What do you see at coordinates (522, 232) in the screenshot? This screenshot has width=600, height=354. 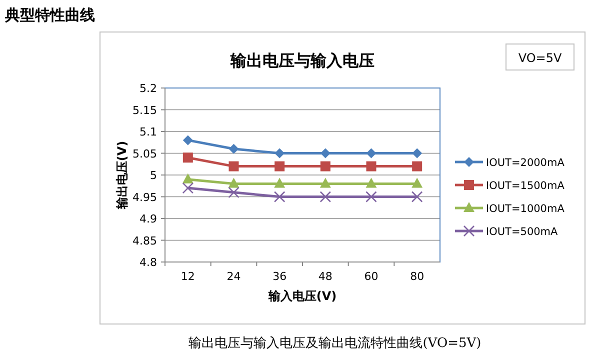 I see `legend-label: IOUT=500mA` at bounding box center [522, 232].